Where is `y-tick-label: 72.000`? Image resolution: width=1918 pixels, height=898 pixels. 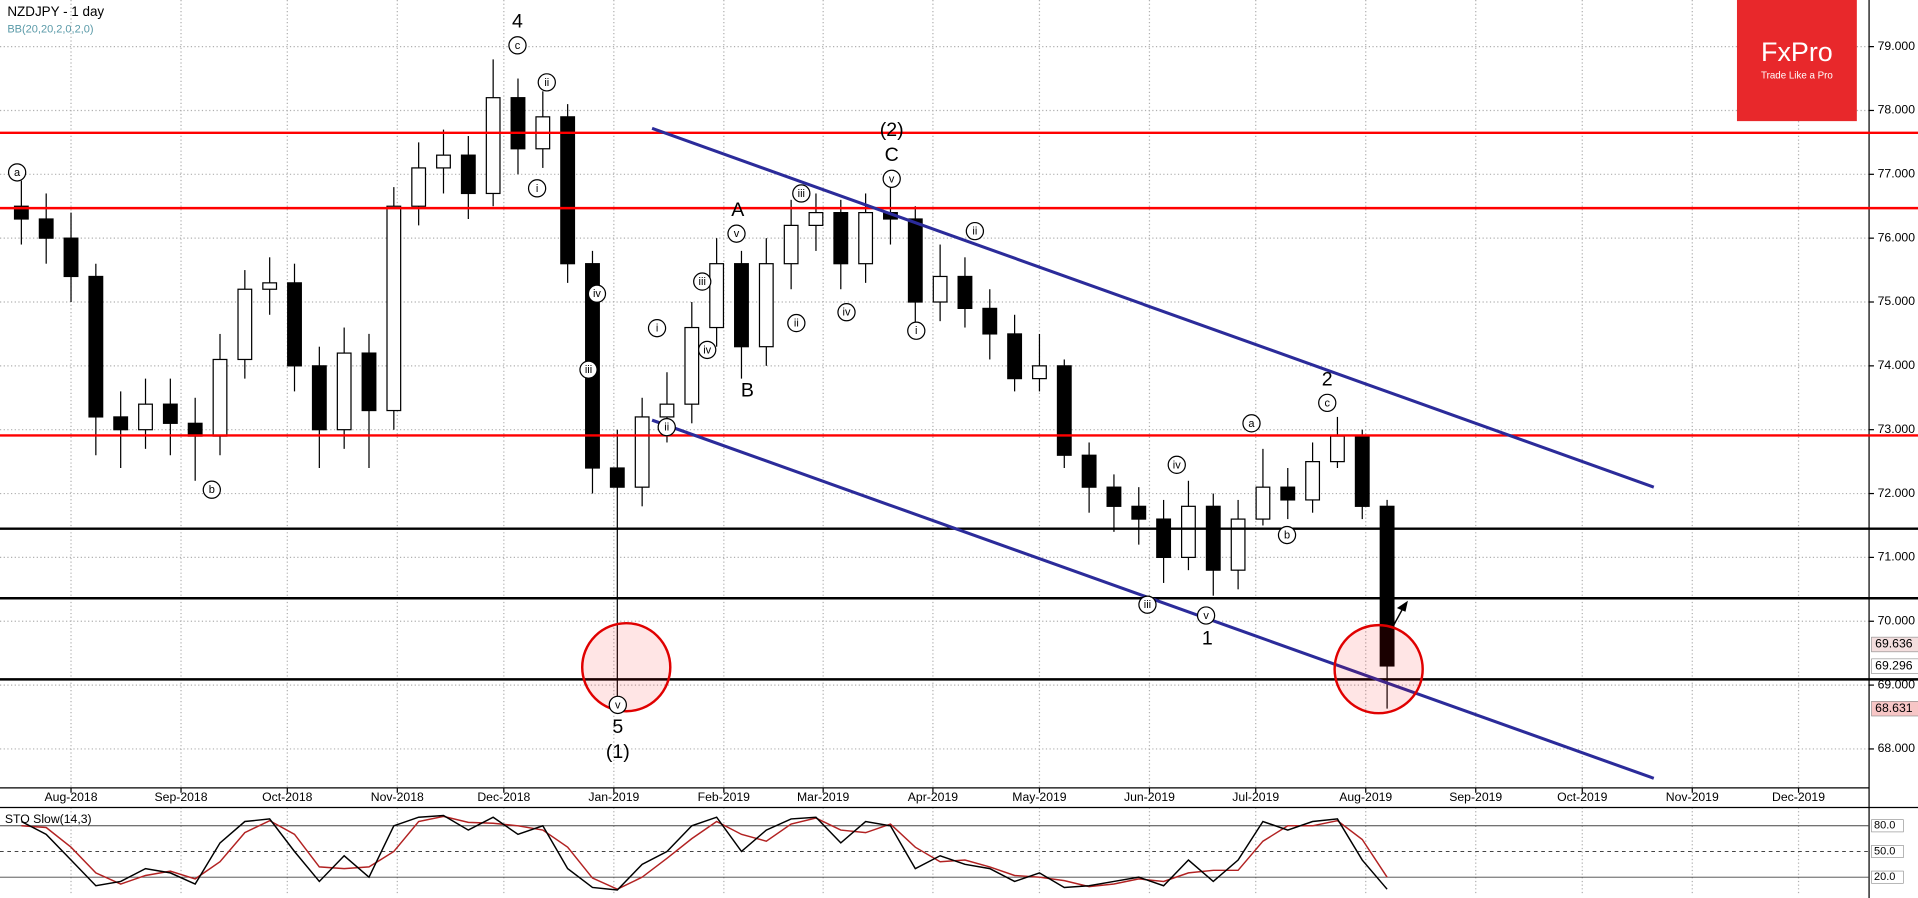
y-tick-label: 72.000 is located at coordinates (1897, 493).